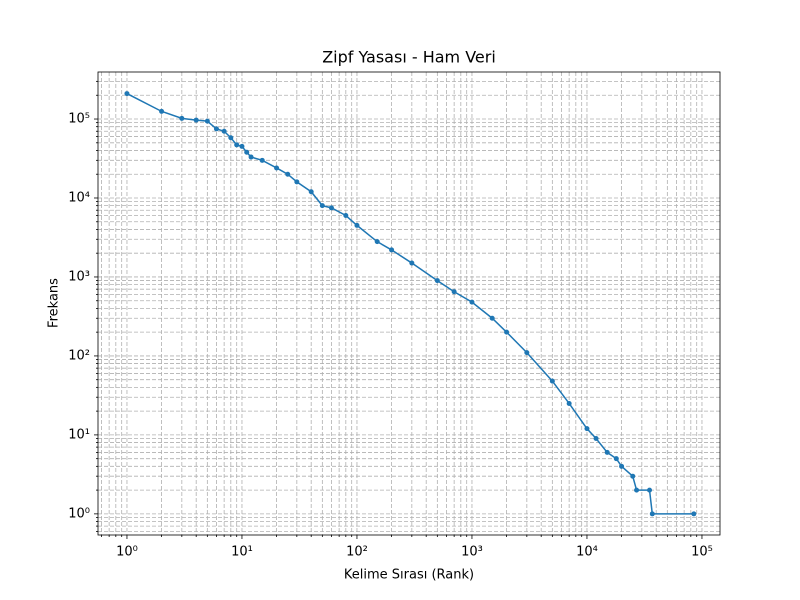 Image resolution: width=800 pixels, height=600 pixels. Describe the element at coordinates (409, 575) in the screenshot. I see `x-axis-label: Kelime Sırası (Rank)` at that location.